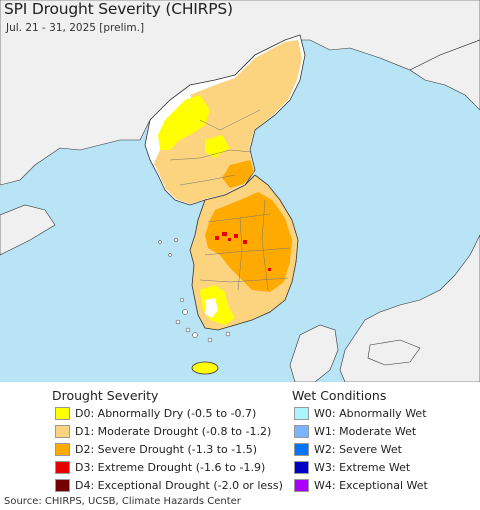  I want to click on legend-item-d4: D4: Exceptional Drought (-2.0 or less), so click(169, 485).